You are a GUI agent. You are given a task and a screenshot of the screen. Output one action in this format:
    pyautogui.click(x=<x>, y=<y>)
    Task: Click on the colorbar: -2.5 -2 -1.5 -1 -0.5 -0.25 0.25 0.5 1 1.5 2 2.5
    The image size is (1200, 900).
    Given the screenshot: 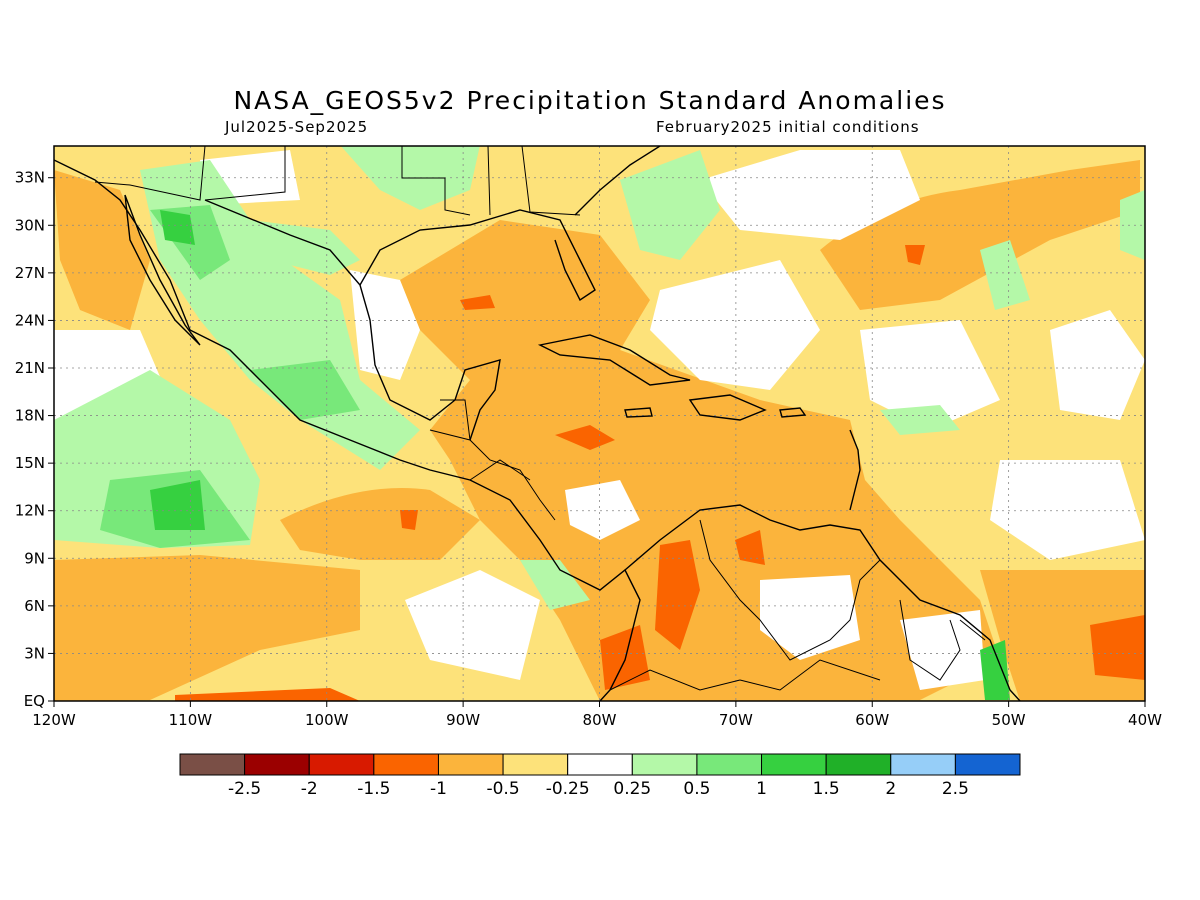 What is the action you would take?
    pyautogui.click(x=600, y=776)
    